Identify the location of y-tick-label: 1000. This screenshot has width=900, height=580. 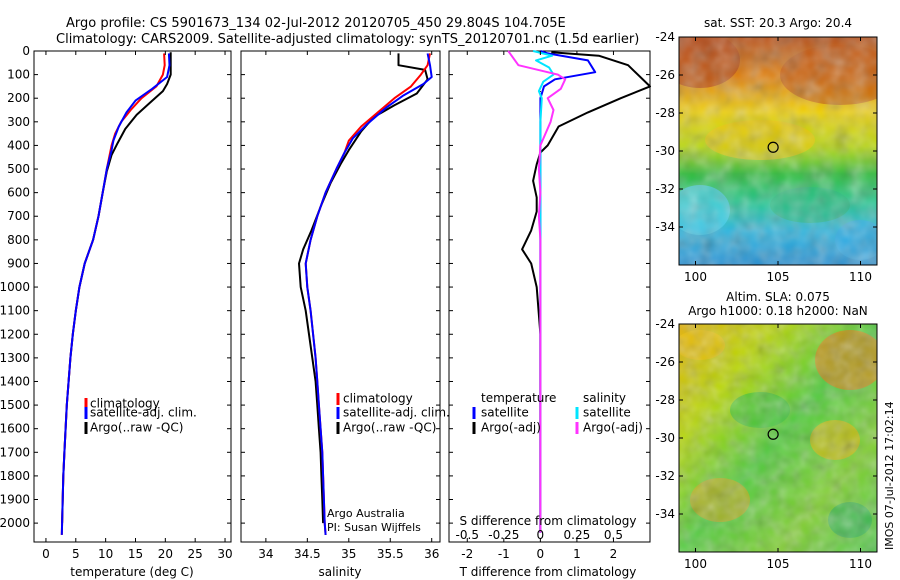
(15, 287).